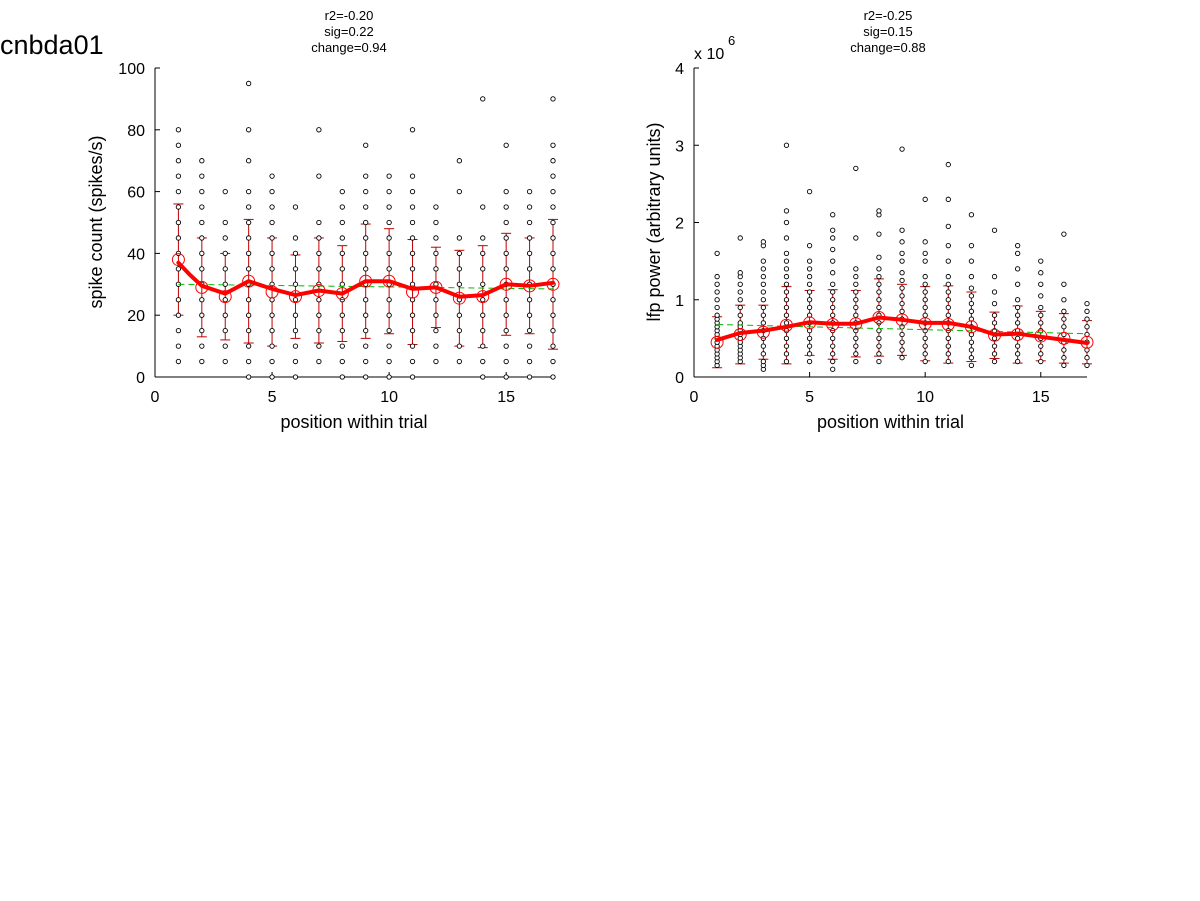  Describe the element at coordinates (1041, 397) in the screenshot. I see `x-tick-label: 15` at that location.